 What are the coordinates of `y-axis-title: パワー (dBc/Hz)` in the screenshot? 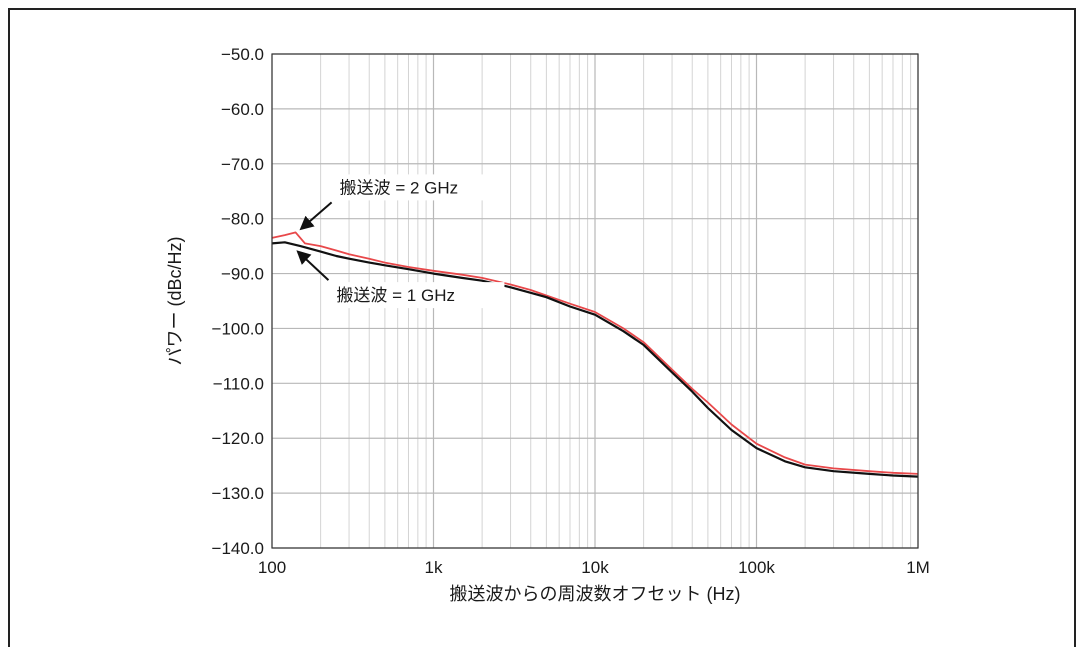 It's located at (175, 300).